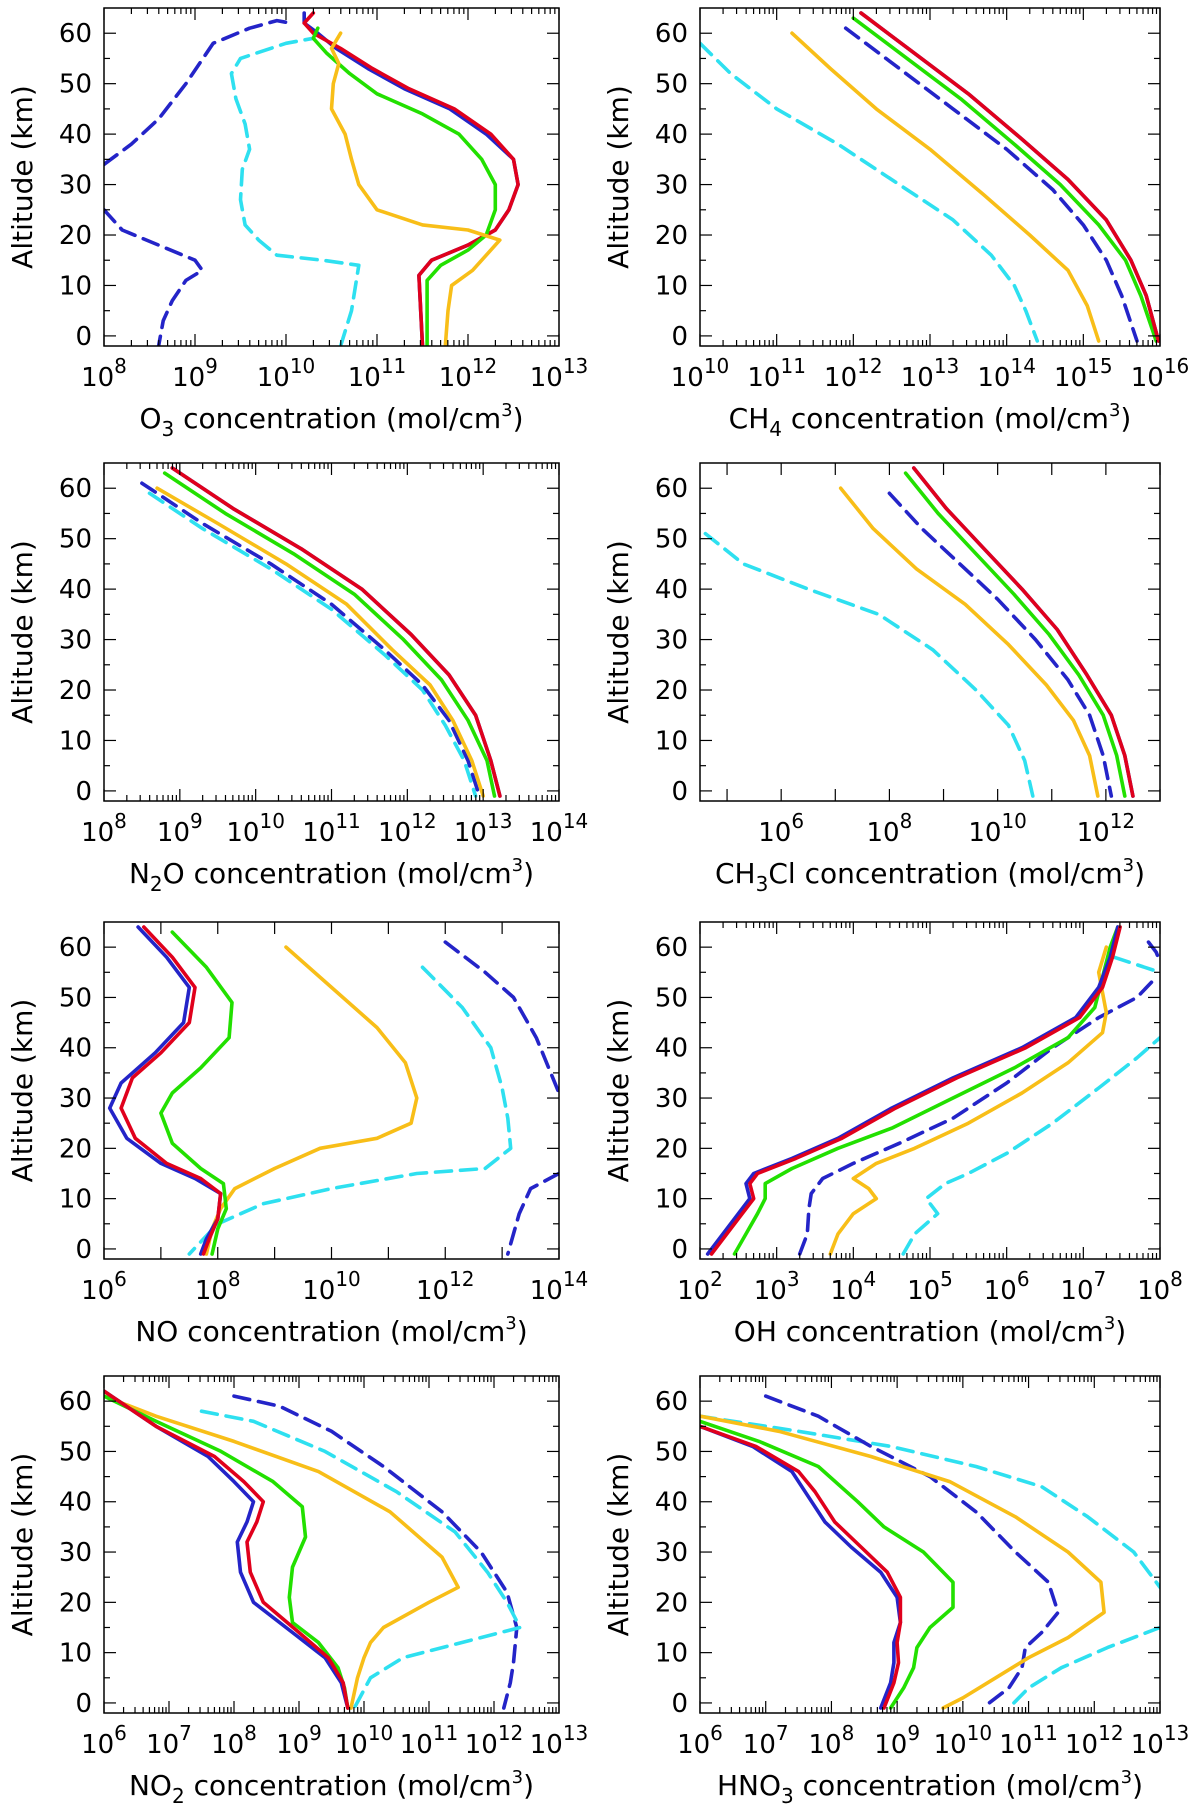 The image size is (1200, 1812). Describe the element at coordinates (575, 1279) in the screenshot. I see `x-tick-exponent: 14` at that location.